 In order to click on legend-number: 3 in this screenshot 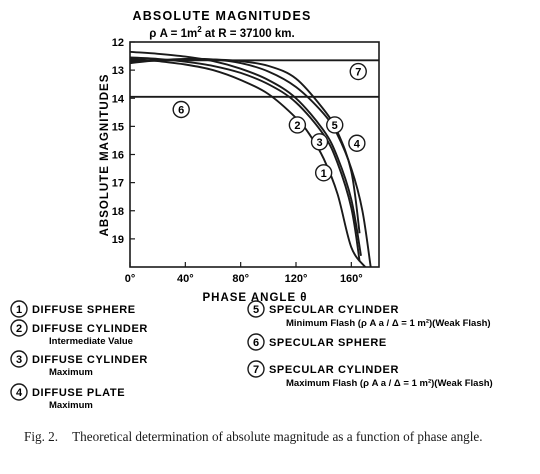, I will do `click(19, 360)`.